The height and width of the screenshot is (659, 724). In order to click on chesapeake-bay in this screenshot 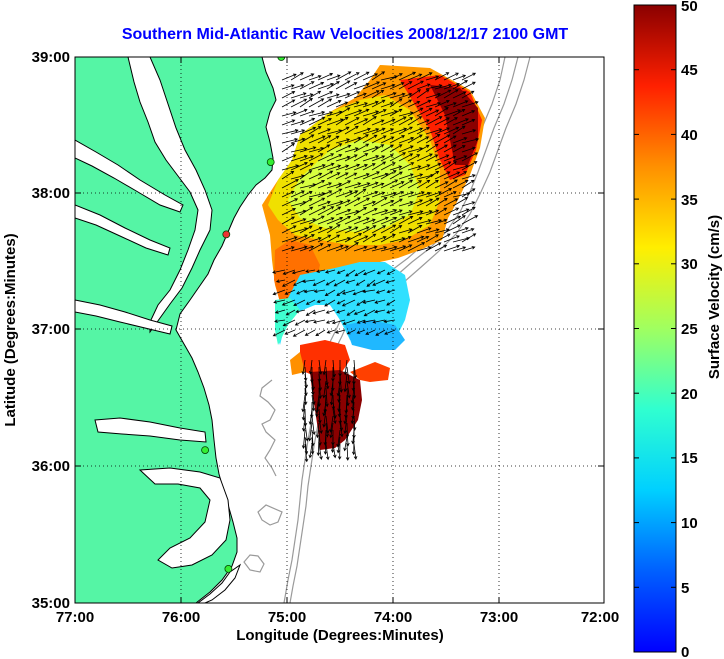, I will do `click(170, 195)`.